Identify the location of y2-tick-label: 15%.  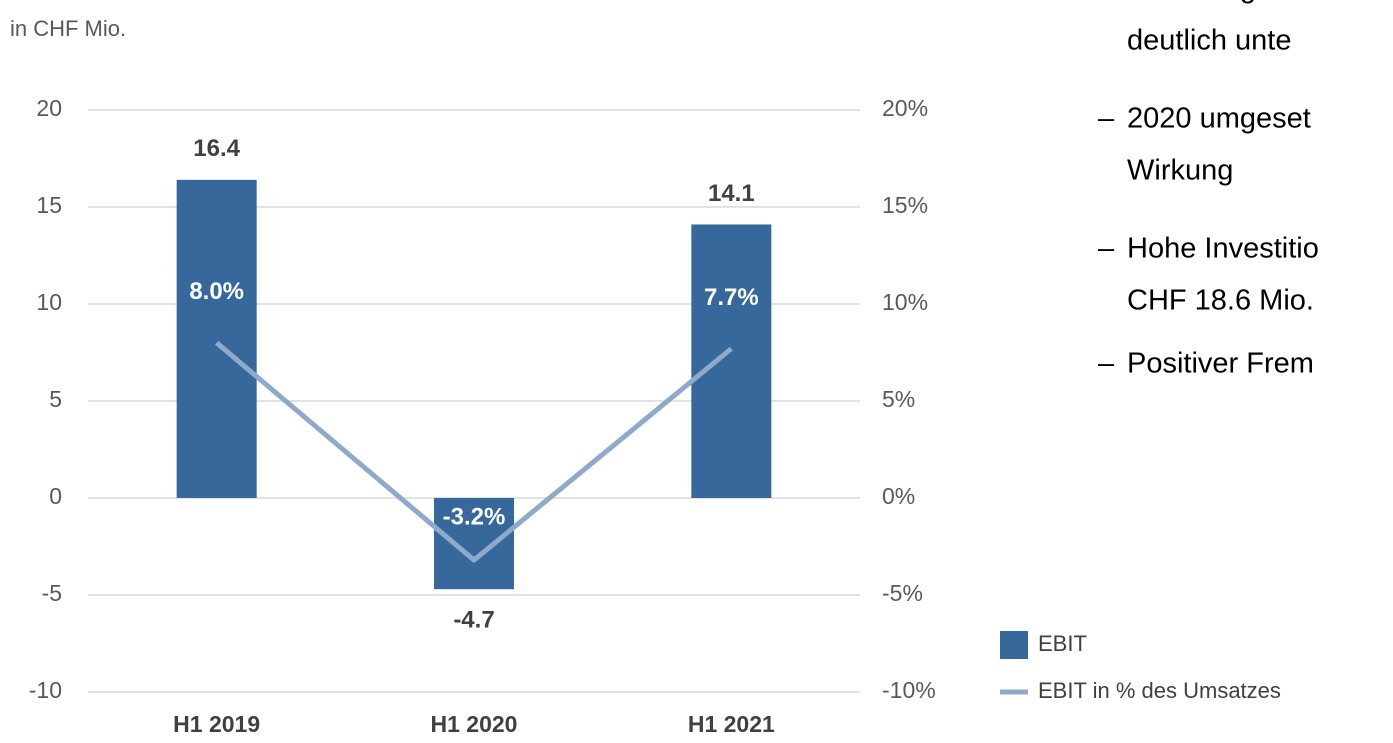
(905, 205).